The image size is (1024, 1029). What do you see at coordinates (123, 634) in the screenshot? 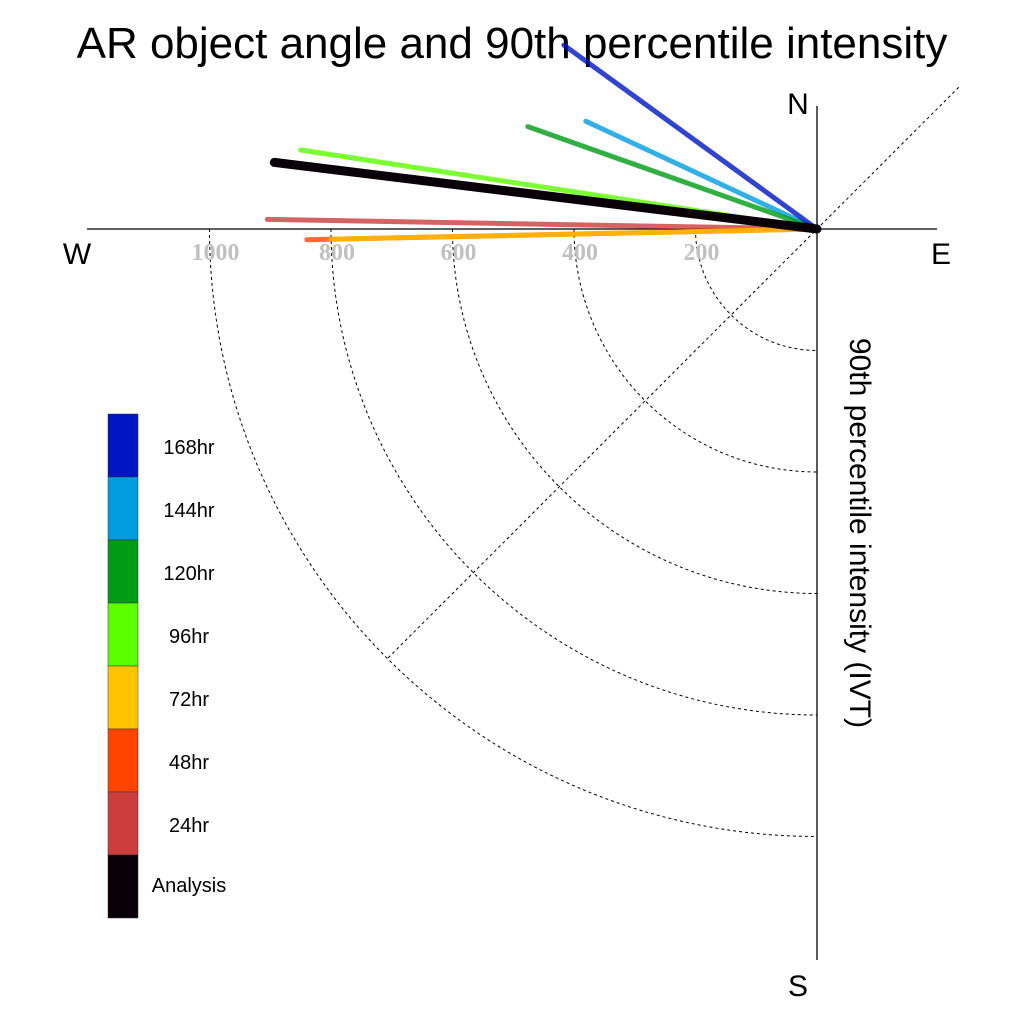
I see `legend-swatch-96hr` at bounding box center [123, 634].